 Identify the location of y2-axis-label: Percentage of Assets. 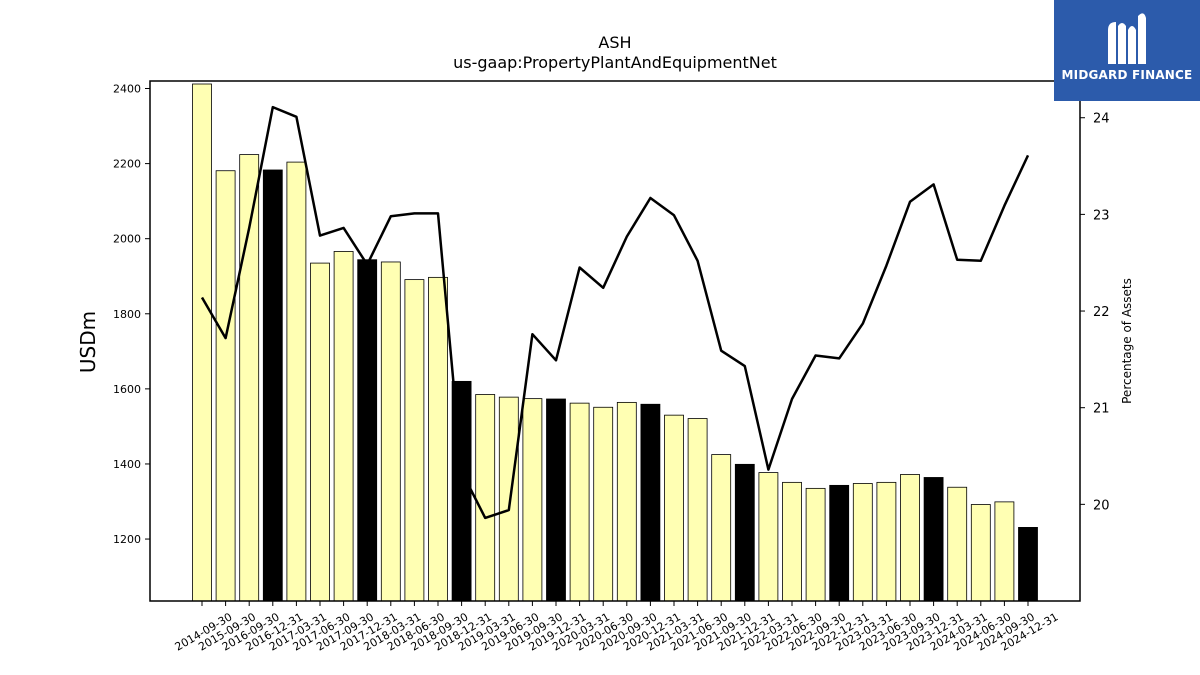
(1127, 341).